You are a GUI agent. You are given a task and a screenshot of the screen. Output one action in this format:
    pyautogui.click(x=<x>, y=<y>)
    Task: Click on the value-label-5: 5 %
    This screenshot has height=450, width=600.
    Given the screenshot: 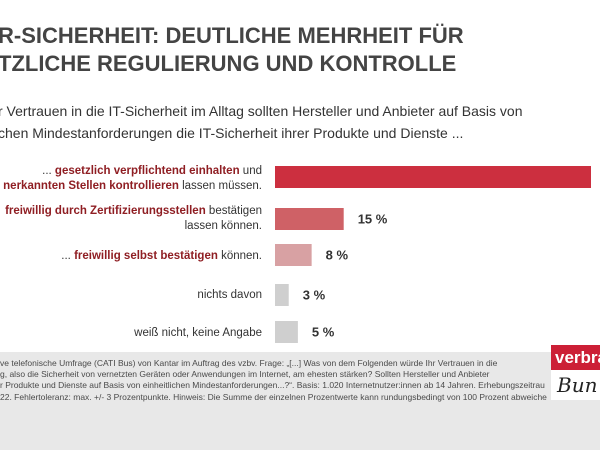 What is the action you would take?
    pyautogui.click(x=323, y=332)
    